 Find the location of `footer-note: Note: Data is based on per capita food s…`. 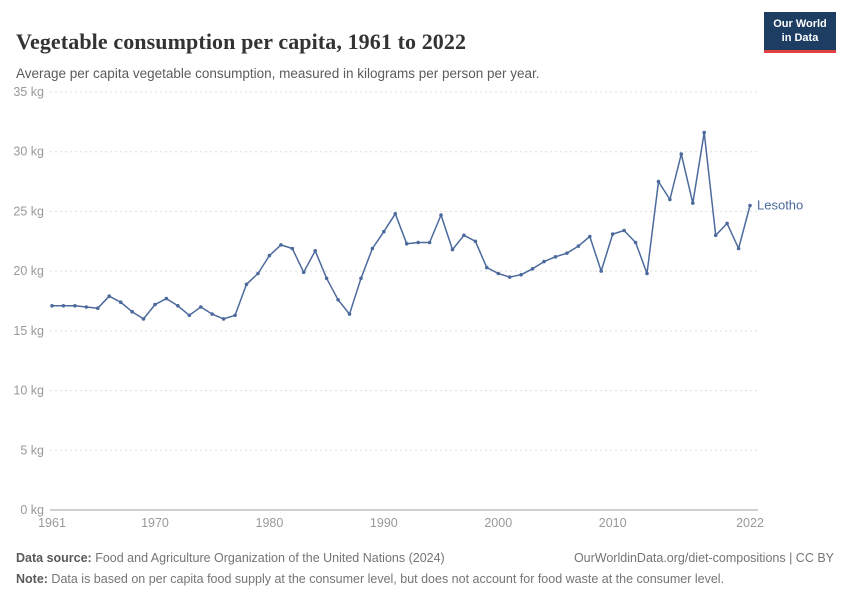

footer-note: Note: Data is based on per capita food s… is located at coordinates (370, 578).